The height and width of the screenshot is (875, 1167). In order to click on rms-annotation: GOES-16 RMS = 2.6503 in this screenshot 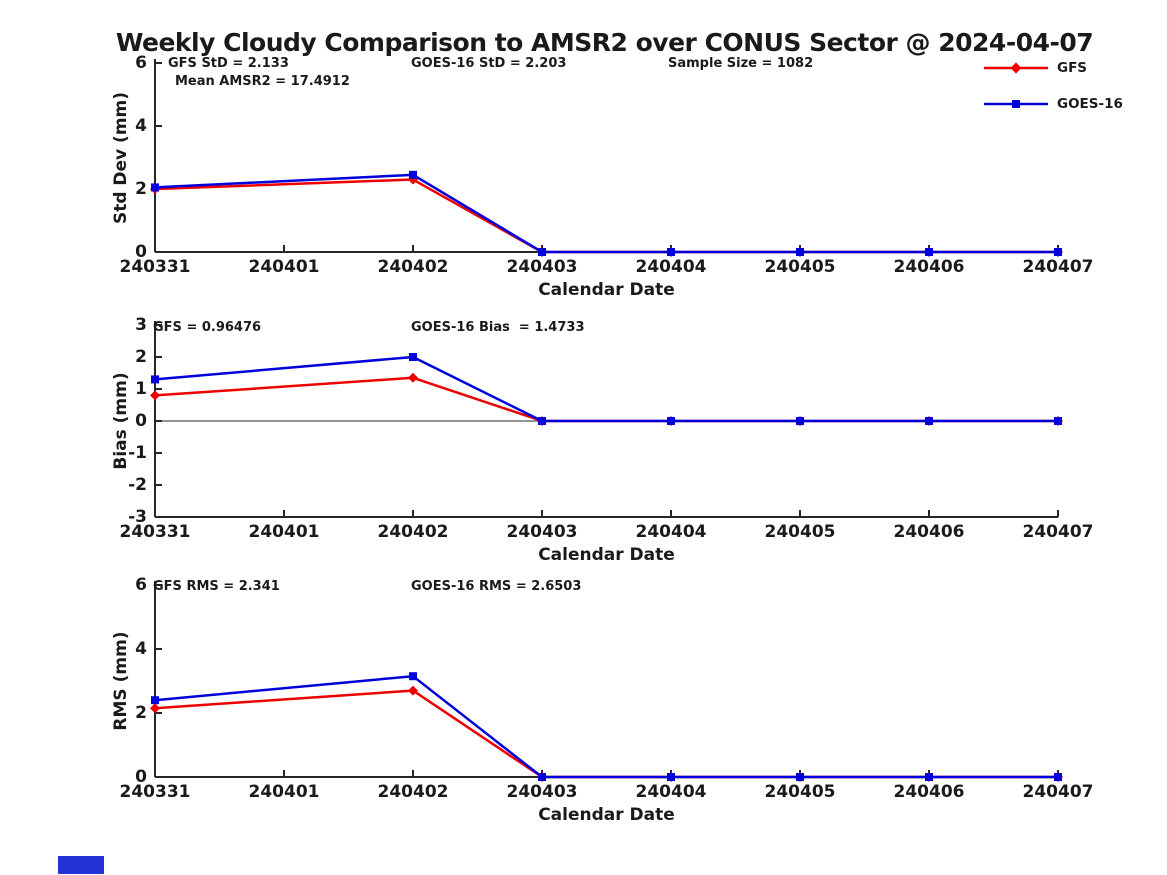, I will do `click(496, 586)`.